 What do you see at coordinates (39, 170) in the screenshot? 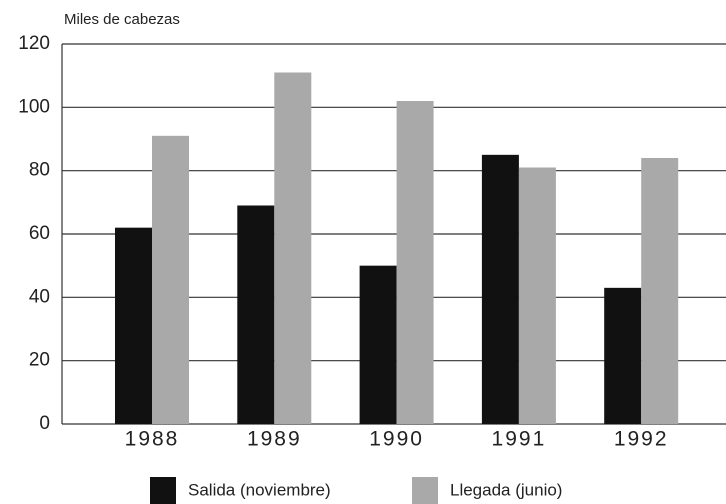
I see `y-tick-label: 80` at bounding box center [39, 170].